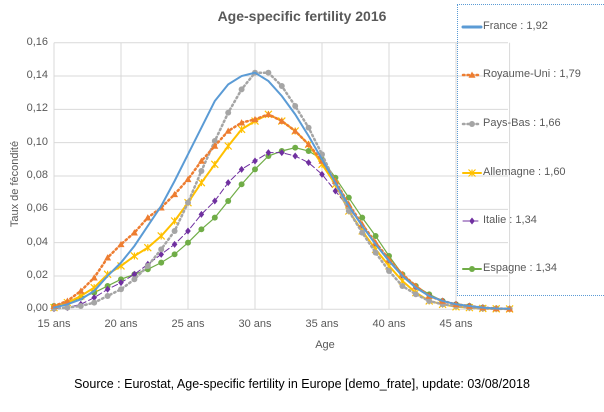 Image resolution: width=604 pixels, height=412 pixels. I want to click on y-tick-label: 0,08, so click(37, 175).